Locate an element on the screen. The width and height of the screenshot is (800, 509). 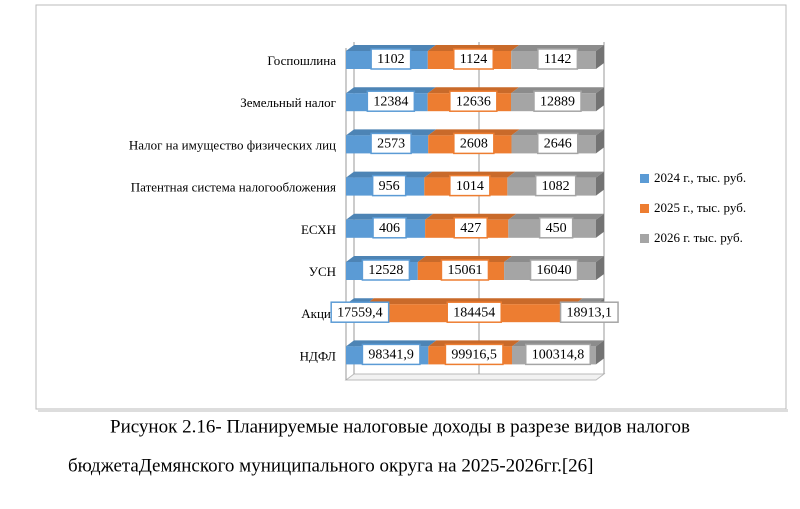
value-label: 12889 is located at coordinates (557, 101).